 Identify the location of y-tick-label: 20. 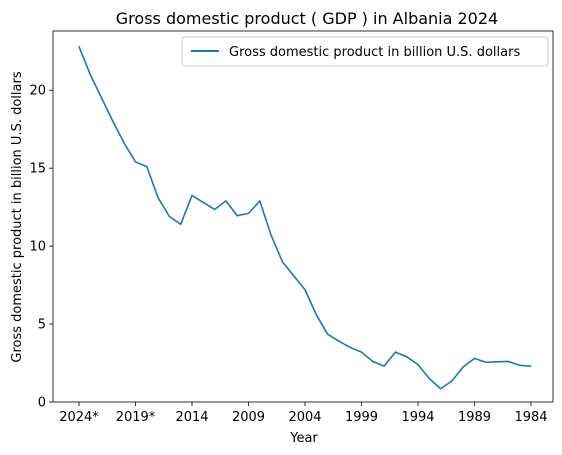
(37, 91).